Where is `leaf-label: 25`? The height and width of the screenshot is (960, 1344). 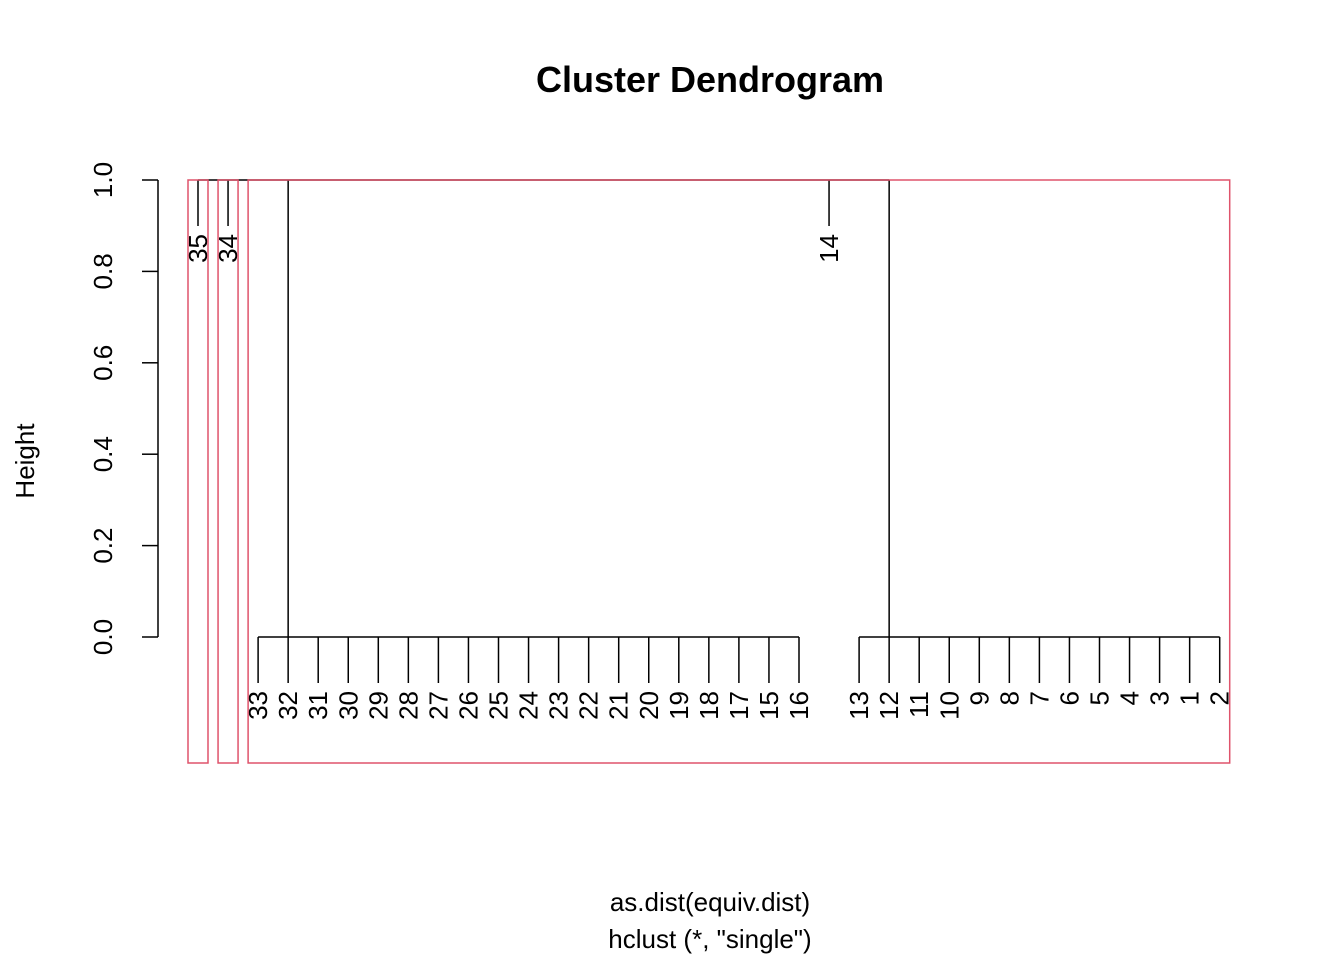
leaf-label: 25 is located at coordinates (499, 705).